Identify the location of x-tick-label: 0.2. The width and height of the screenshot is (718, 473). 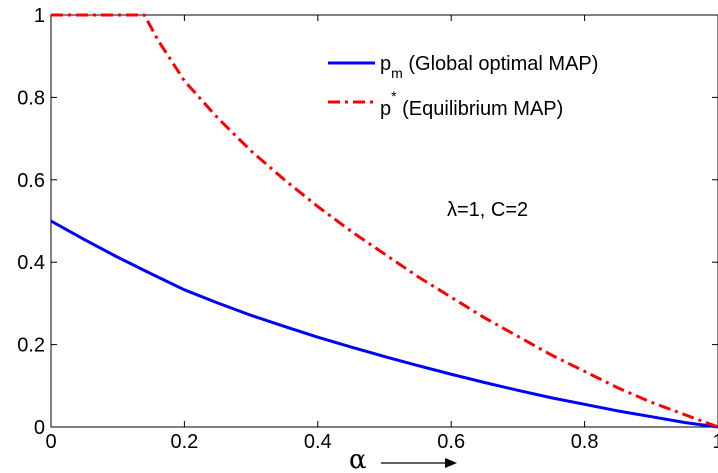
(184, 442).